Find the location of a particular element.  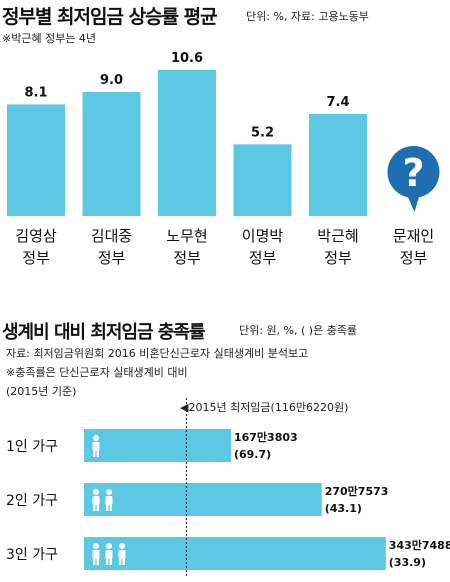

chart2-note: ※충족률은 단신근로자 실태생계비 대비 is located at coordinates (97, 372).